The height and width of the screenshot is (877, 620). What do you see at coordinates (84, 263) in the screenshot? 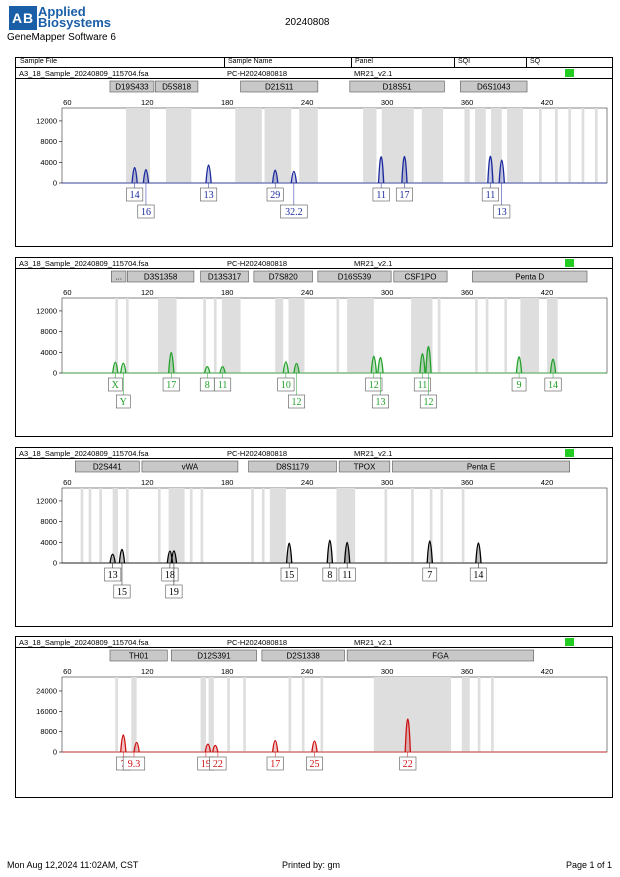
I see `panel-sample-file: A3_18_Sample_20240809_115704.fsa` at bounding box center [84, 263].